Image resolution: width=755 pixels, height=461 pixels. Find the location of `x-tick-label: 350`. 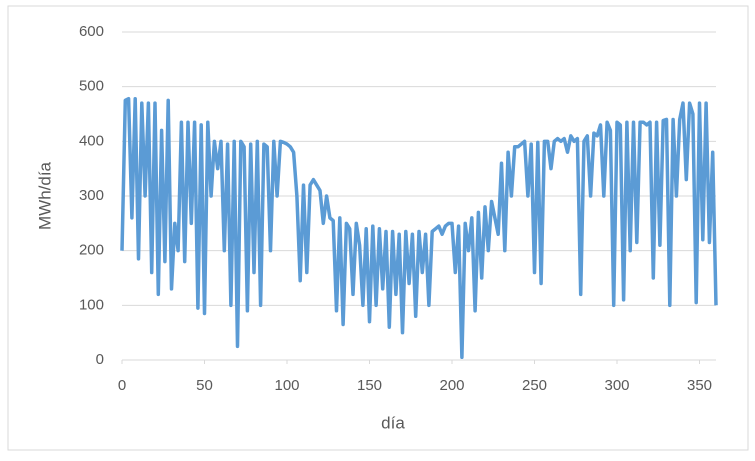

x-tick-label: 350 is located at coordinates (699, 385).